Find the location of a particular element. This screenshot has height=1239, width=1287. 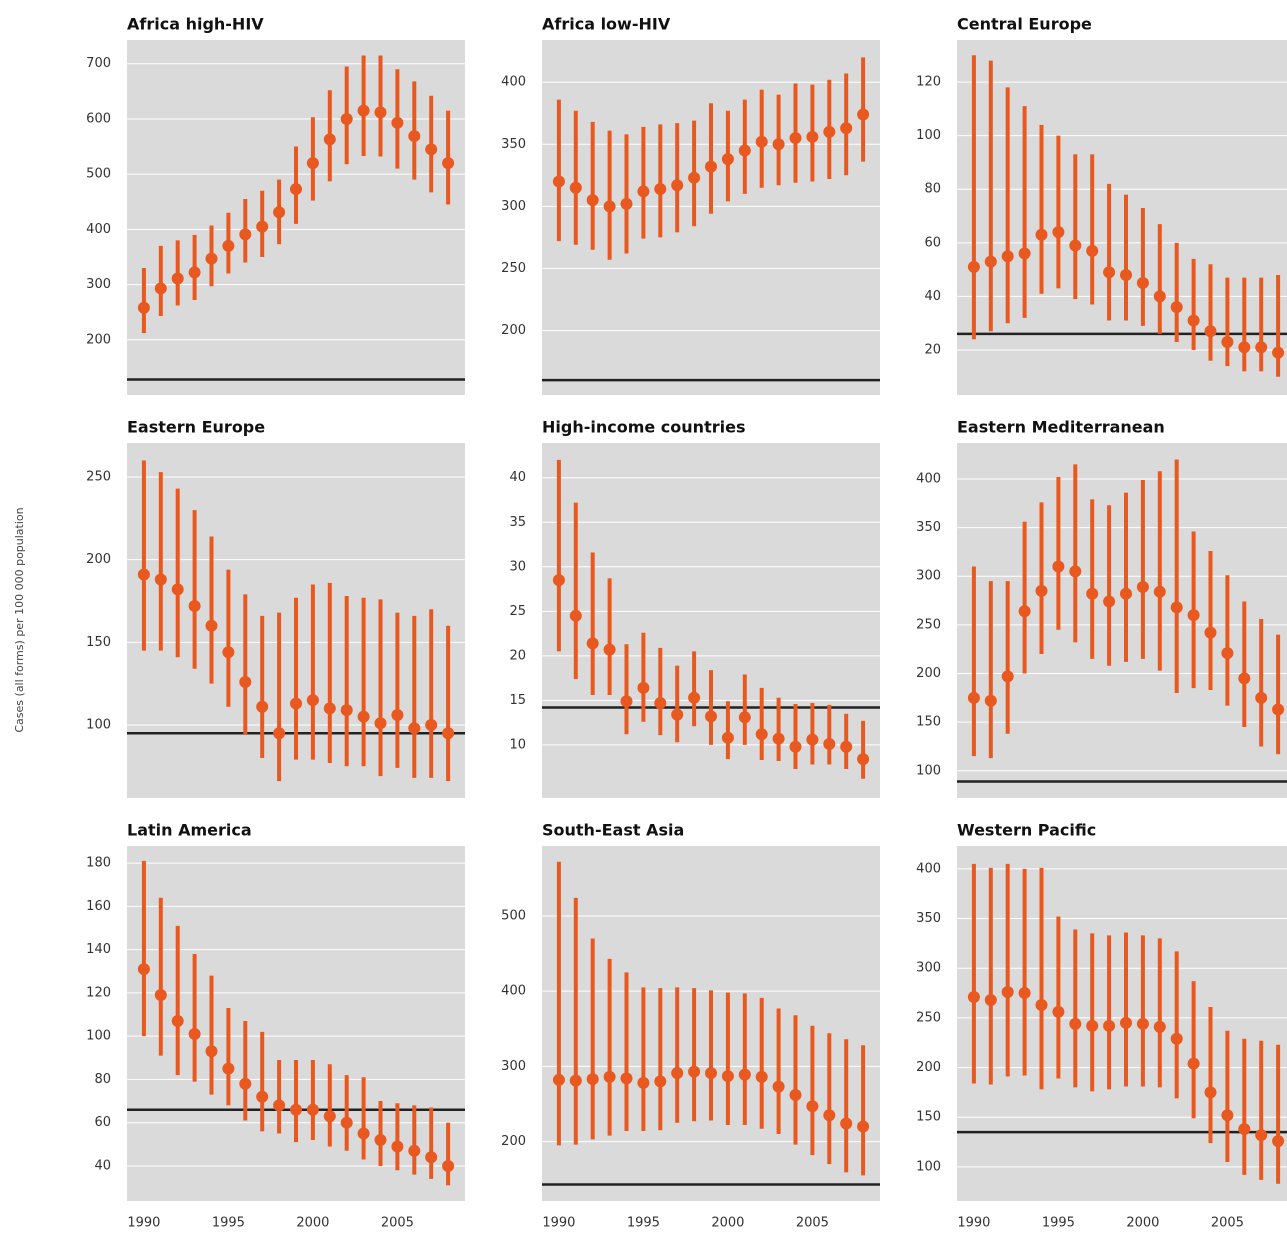

y-tick-label: 500 is located at coordinates (98, 174).